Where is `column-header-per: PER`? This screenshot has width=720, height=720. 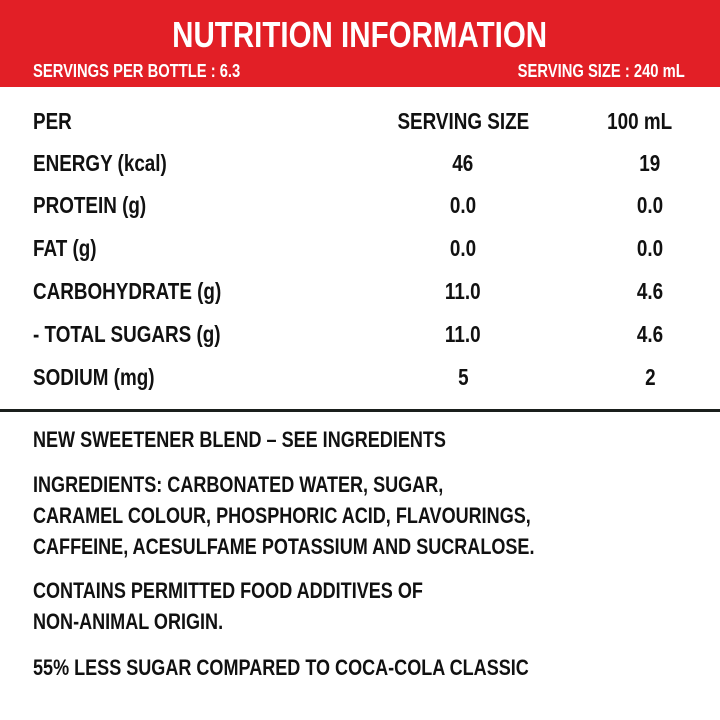
column-header-per: PER is located at coordinates (56, 121).